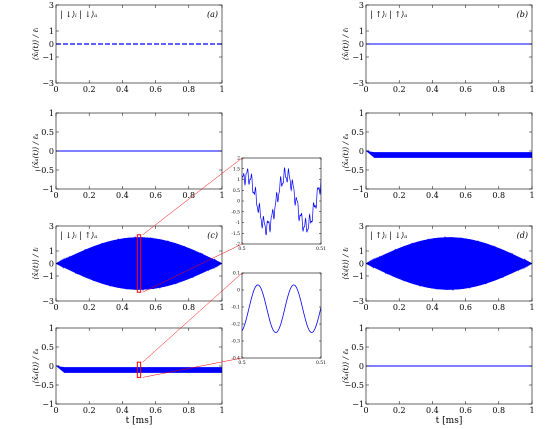  I want to click on x-tick-label: 0.51, so click(321, 363).